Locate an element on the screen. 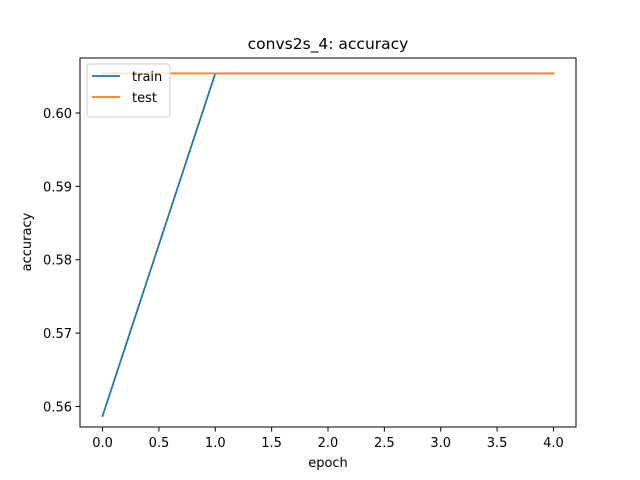 The width and height of the screenshot is (640, 480). x-axis: 0.0 0.5 1.0 1.5 2.0 2.5 3.0 3.5 4.0 is located at coordinates (328, 439).